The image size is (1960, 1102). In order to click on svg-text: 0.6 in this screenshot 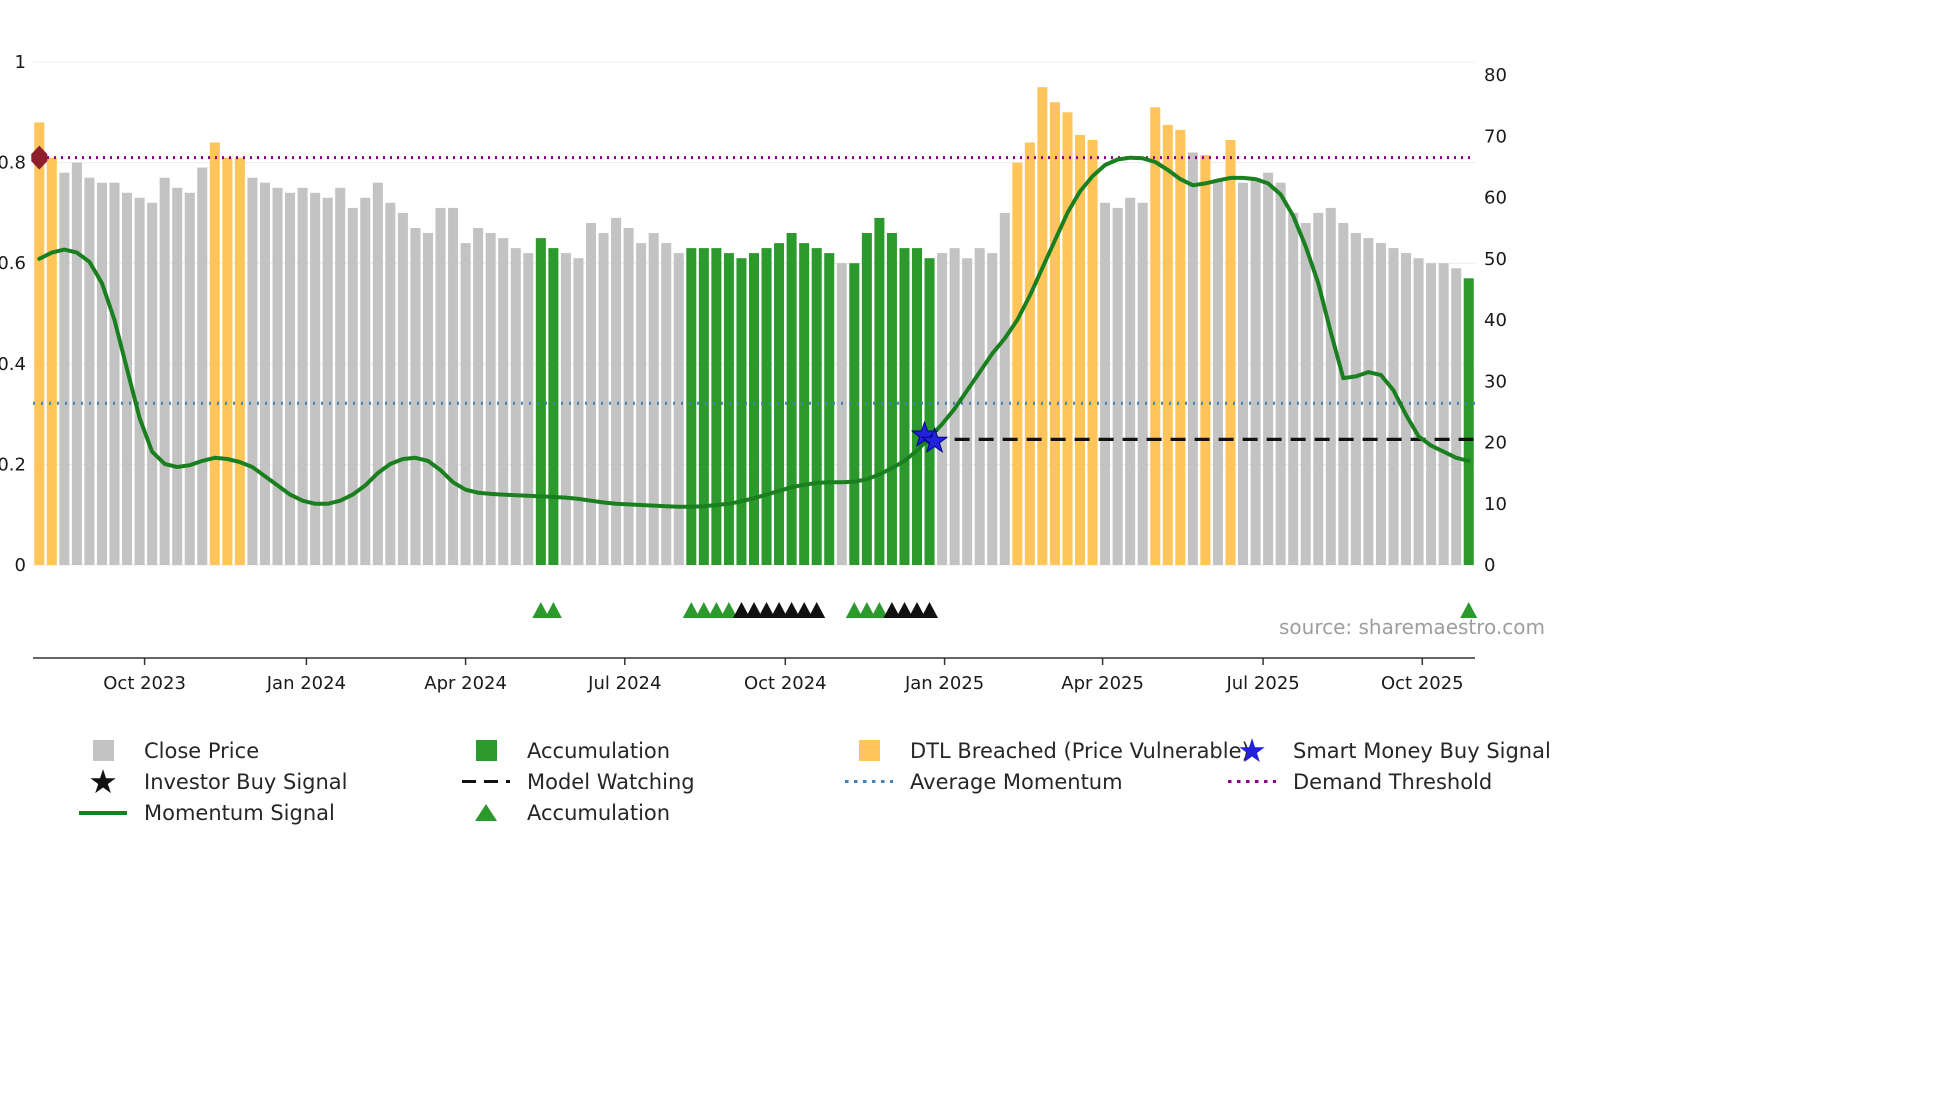, I will do `click(13, 263)`.